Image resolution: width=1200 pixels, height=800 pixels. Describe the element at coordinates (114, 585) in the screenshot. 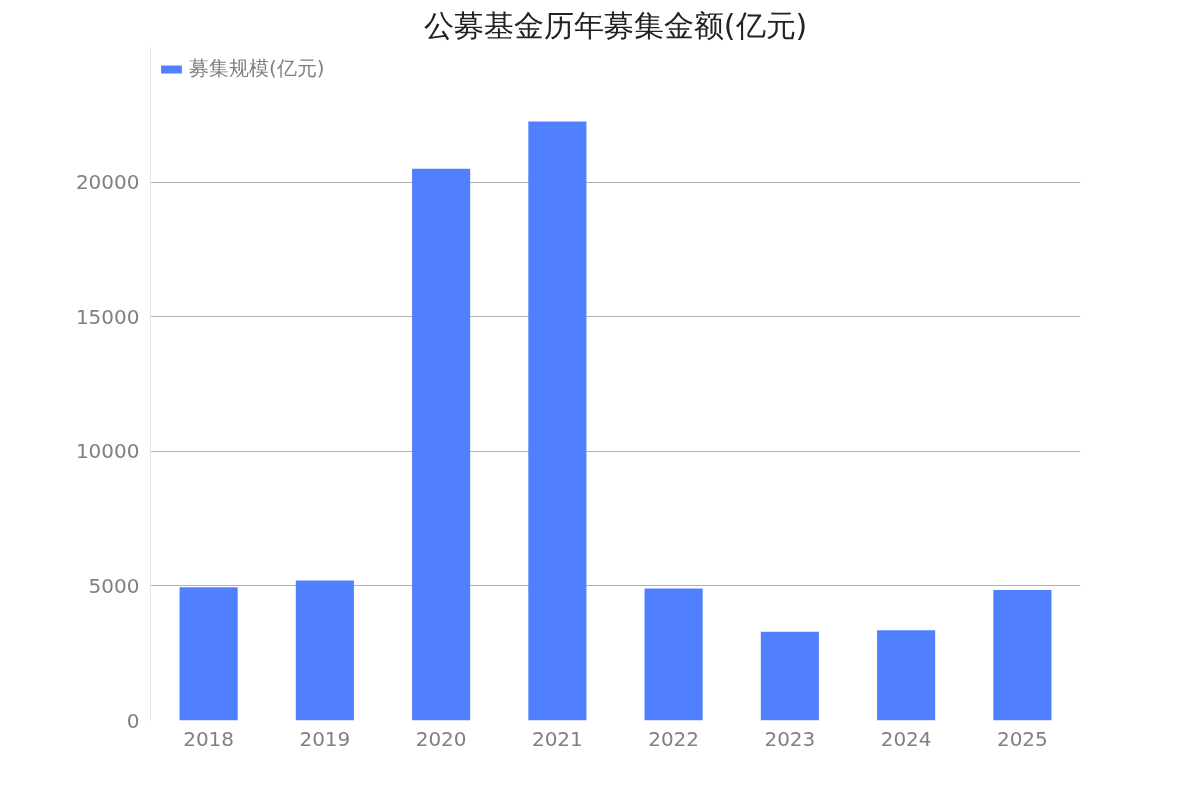

I see `y-tick-label: 5000` at that location.